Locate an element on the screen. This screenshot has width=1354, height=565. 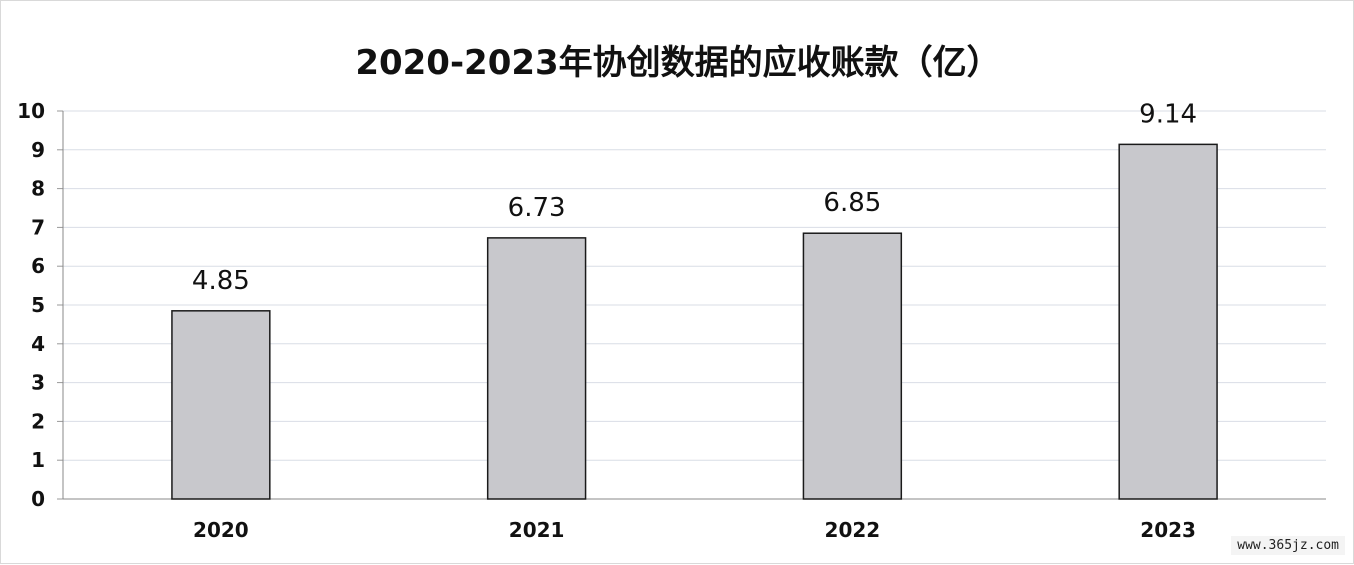
watermark: www.365jz.com is located at coordinates (1288, 545).